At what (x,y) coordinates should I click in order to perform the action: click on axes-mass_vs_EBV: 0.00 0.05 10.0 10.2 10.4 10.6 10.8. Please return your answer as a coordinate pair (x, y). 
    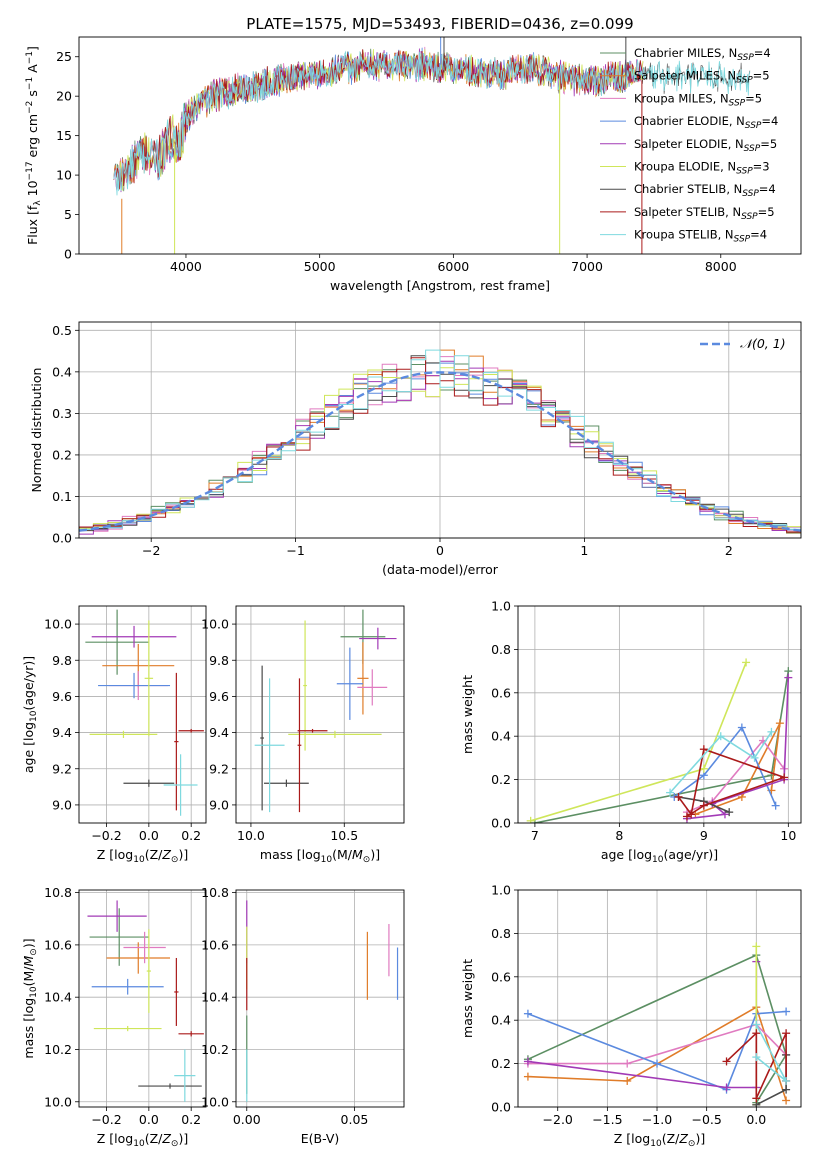
    Looking at the image, I should click on (302, 1006).